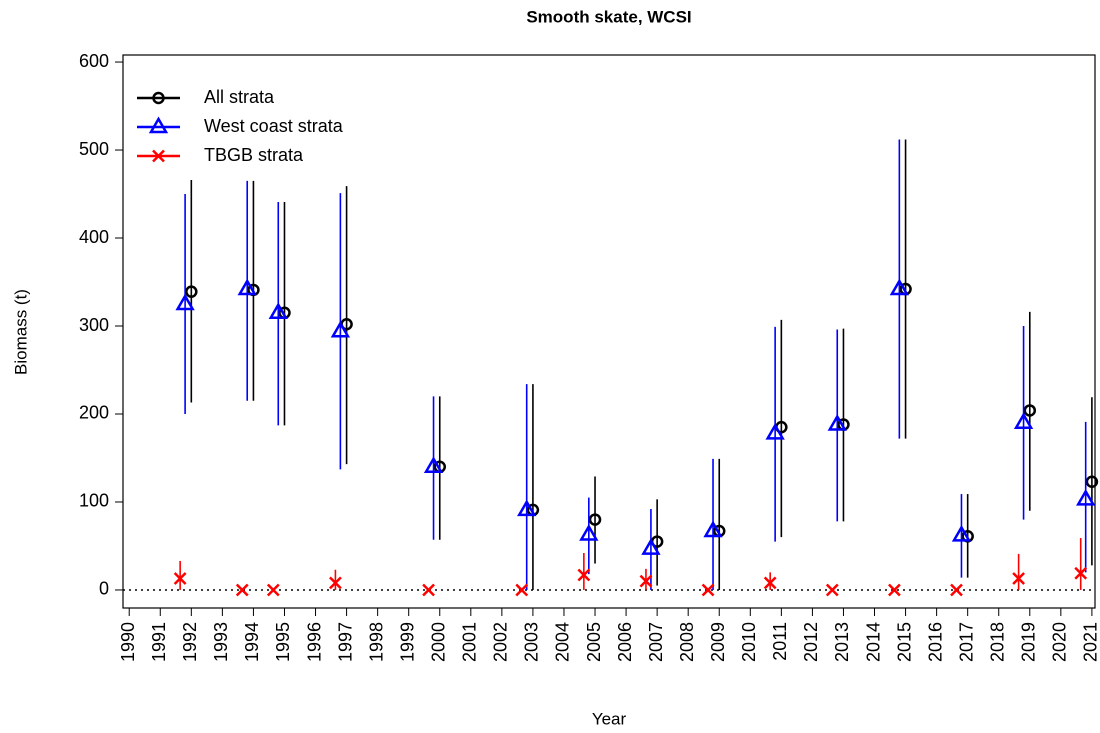 This screenshot has height=733, width=1100. I want to click on x-tick-label: 2006, so click(625, 642).